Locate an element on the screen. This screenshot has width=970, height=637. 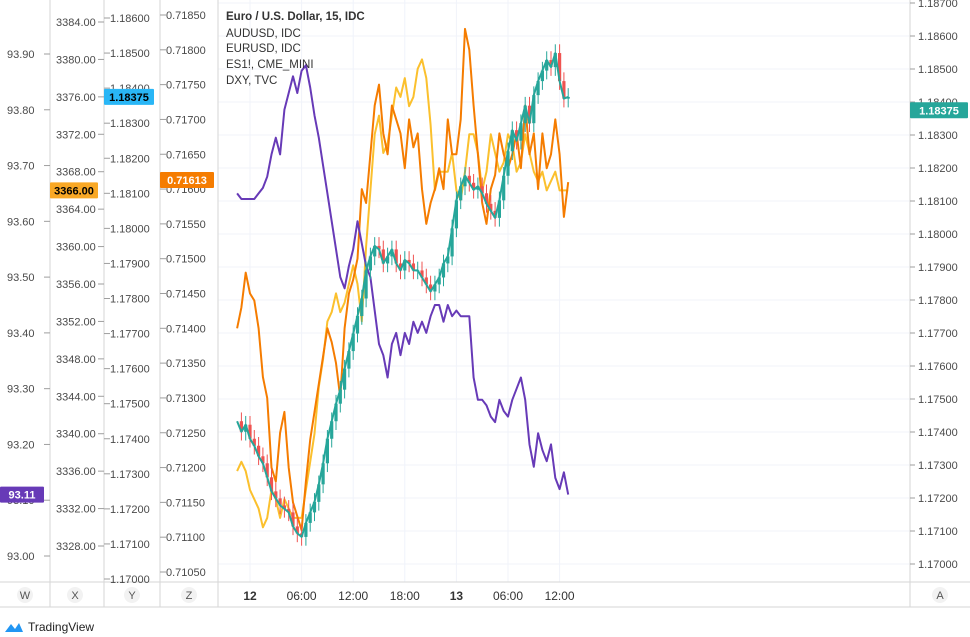
axis-button-y: Y is located at coordinates (132, 595).